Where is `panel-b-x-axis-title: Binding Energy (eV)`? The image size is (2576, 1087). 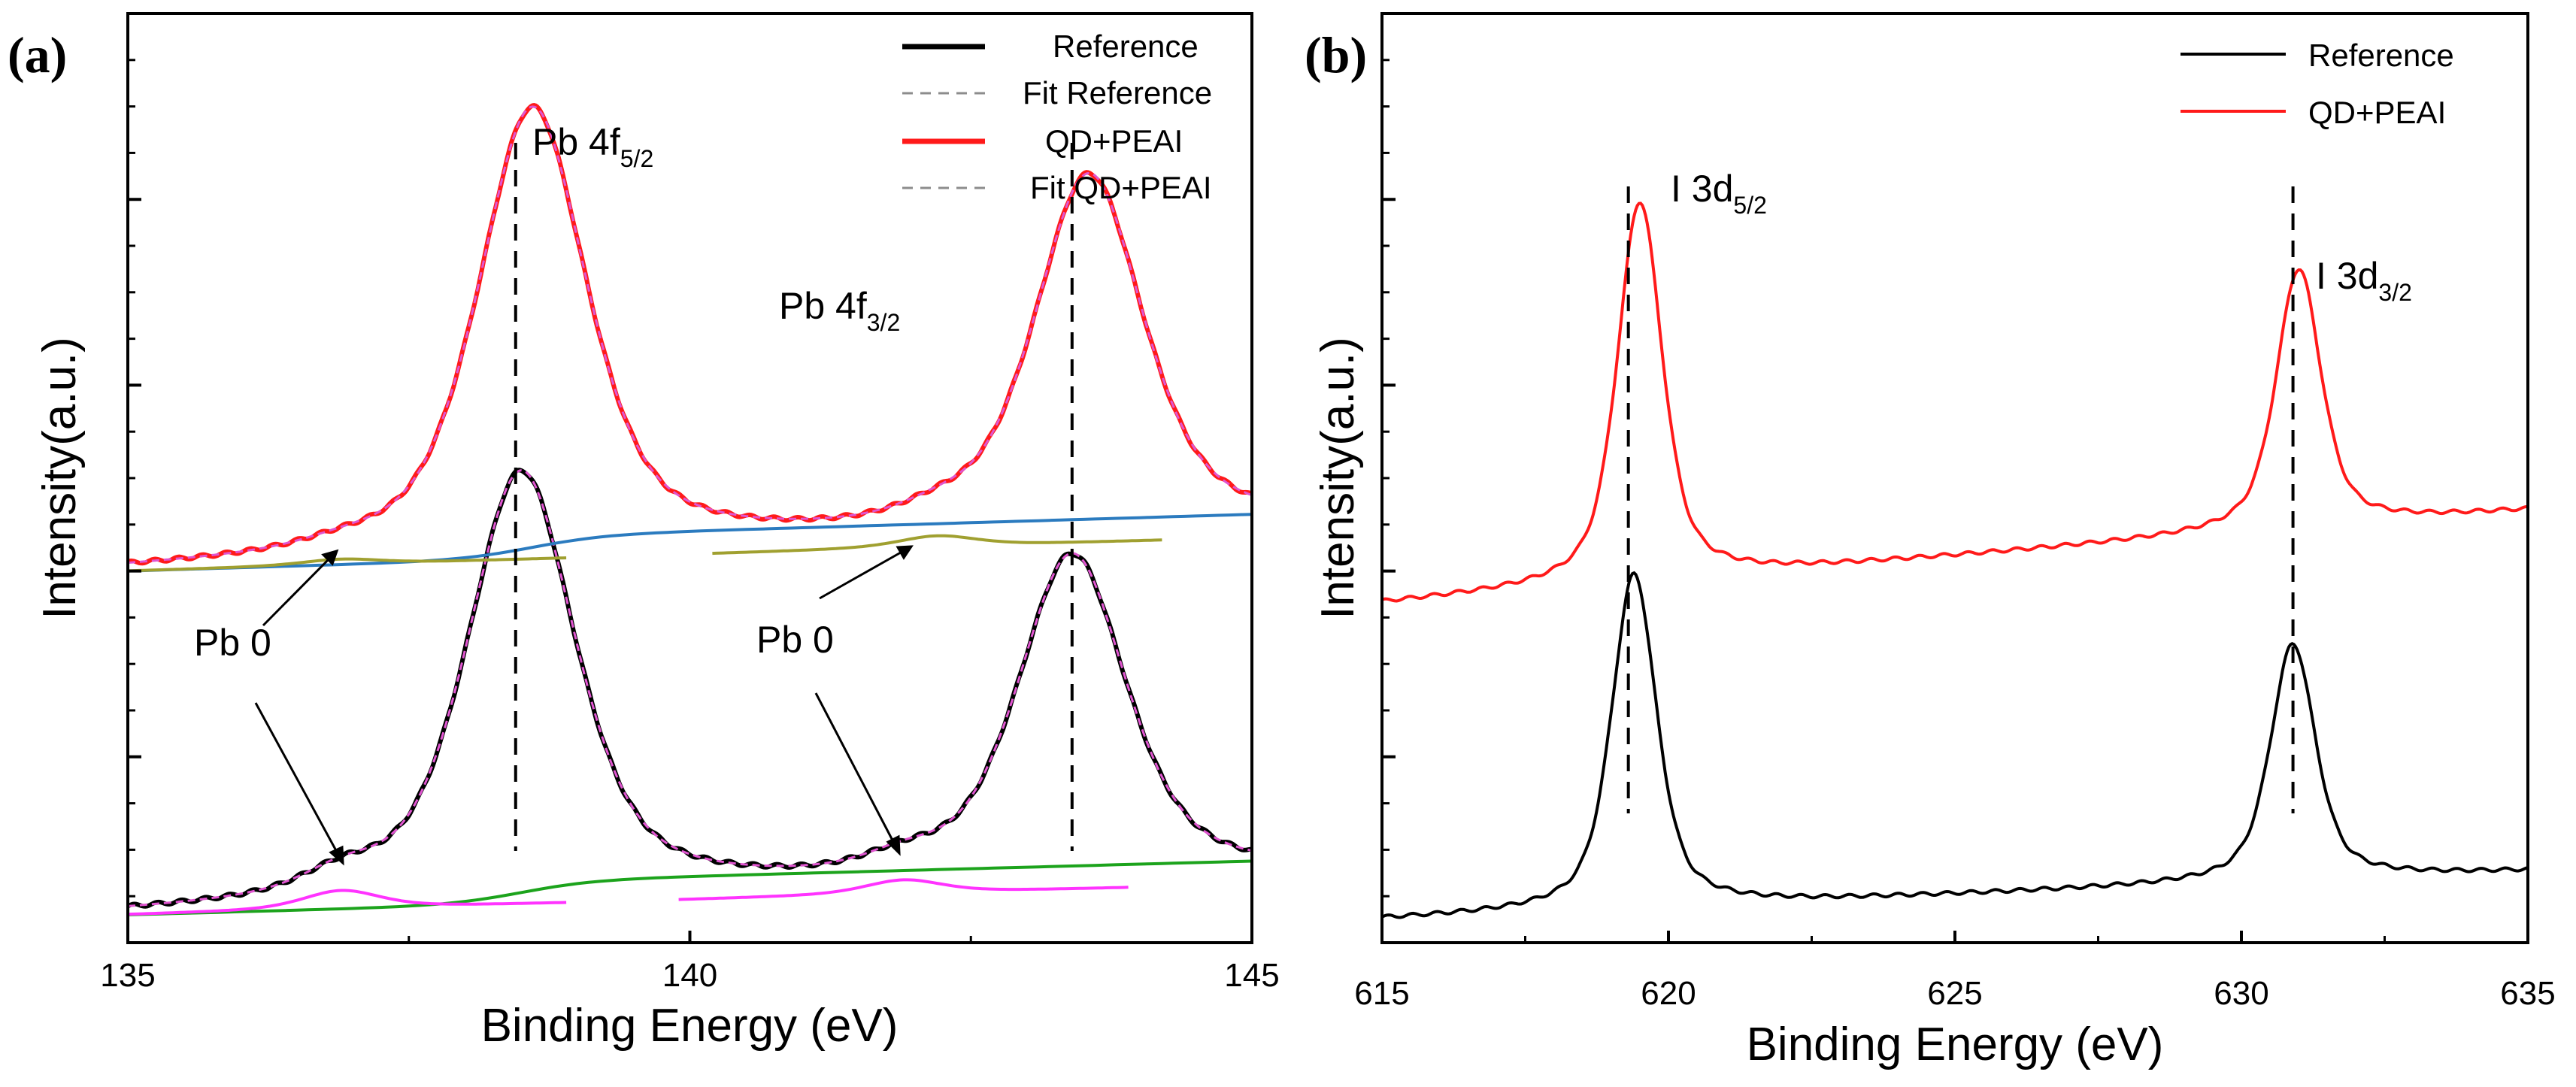 panel-b-x-axis-title: Binding Energy (eV) is located at coordinates (1955, 1044).